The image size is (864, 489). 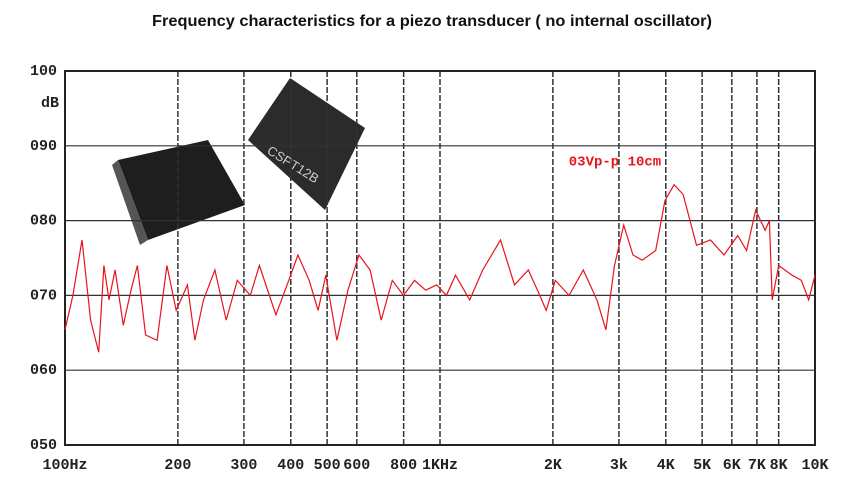 What do you see at coordinates (619, 465) in the screenshot?
I see `x-tick-label: 3k` at bounding box center [619, 465].